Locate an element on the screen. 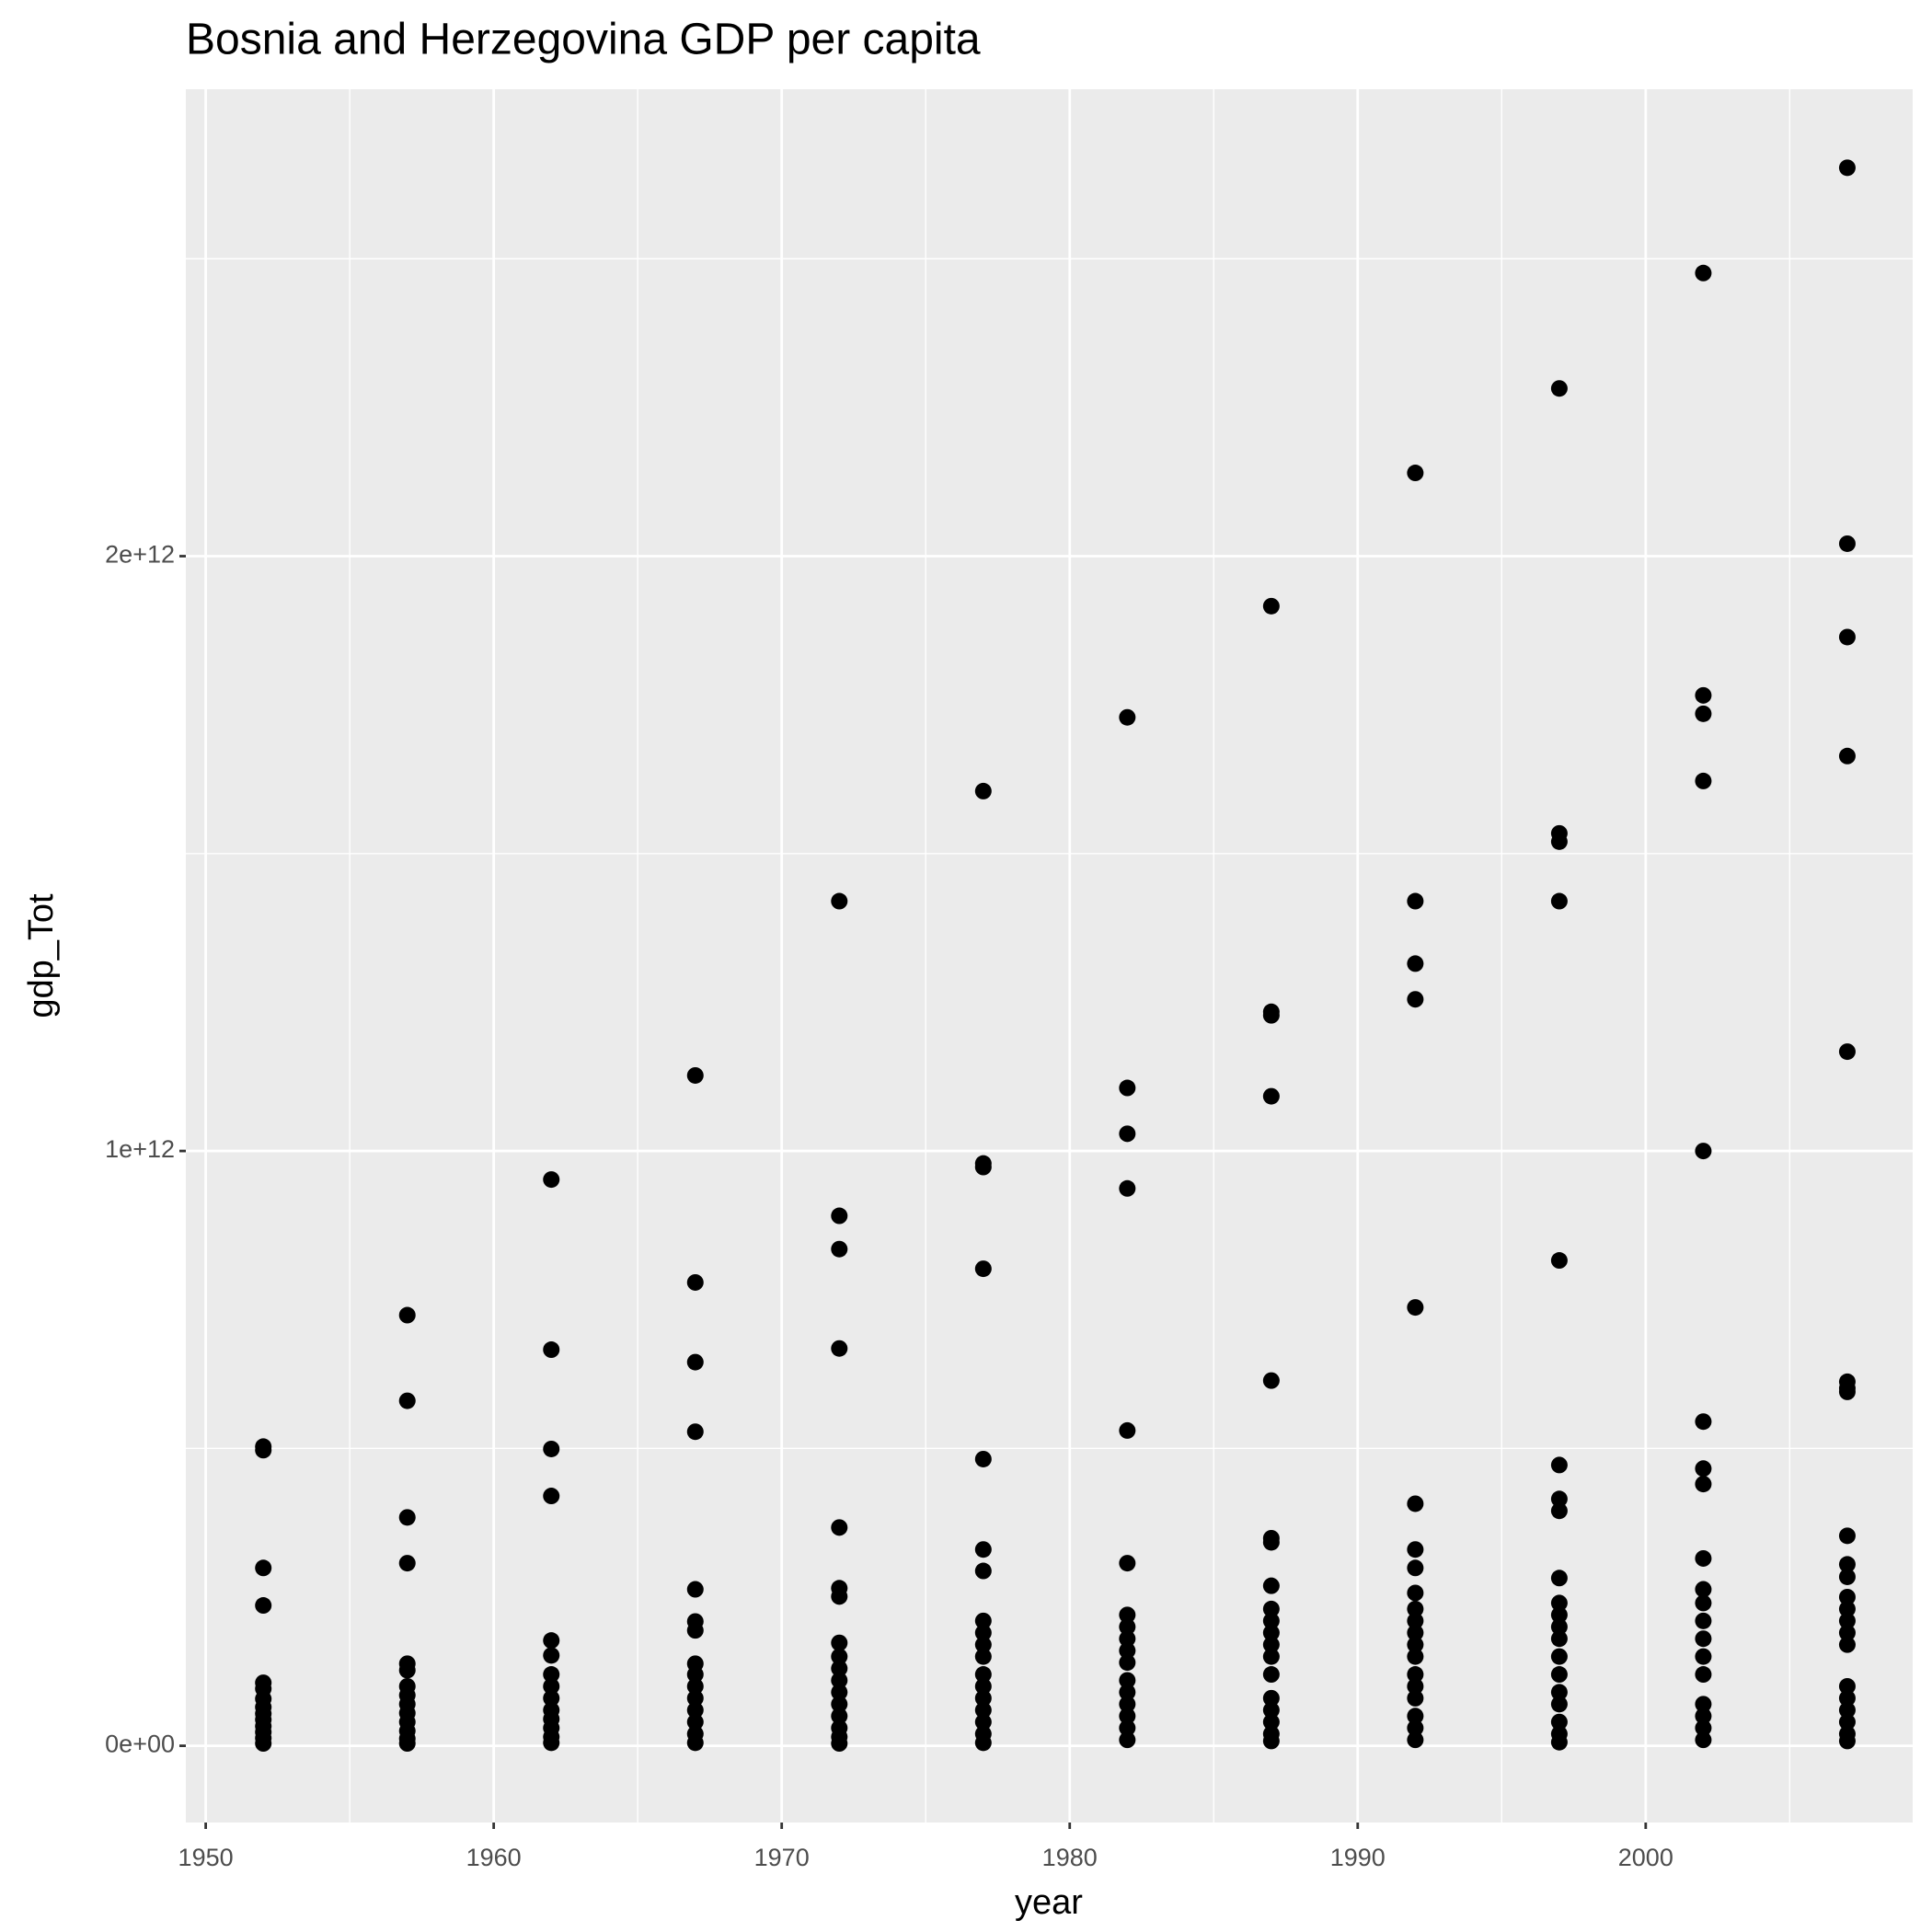 This screenshot has height=1932, width=1932. y-axis-title: gdp_Tot is located at coordinates (41, 955).